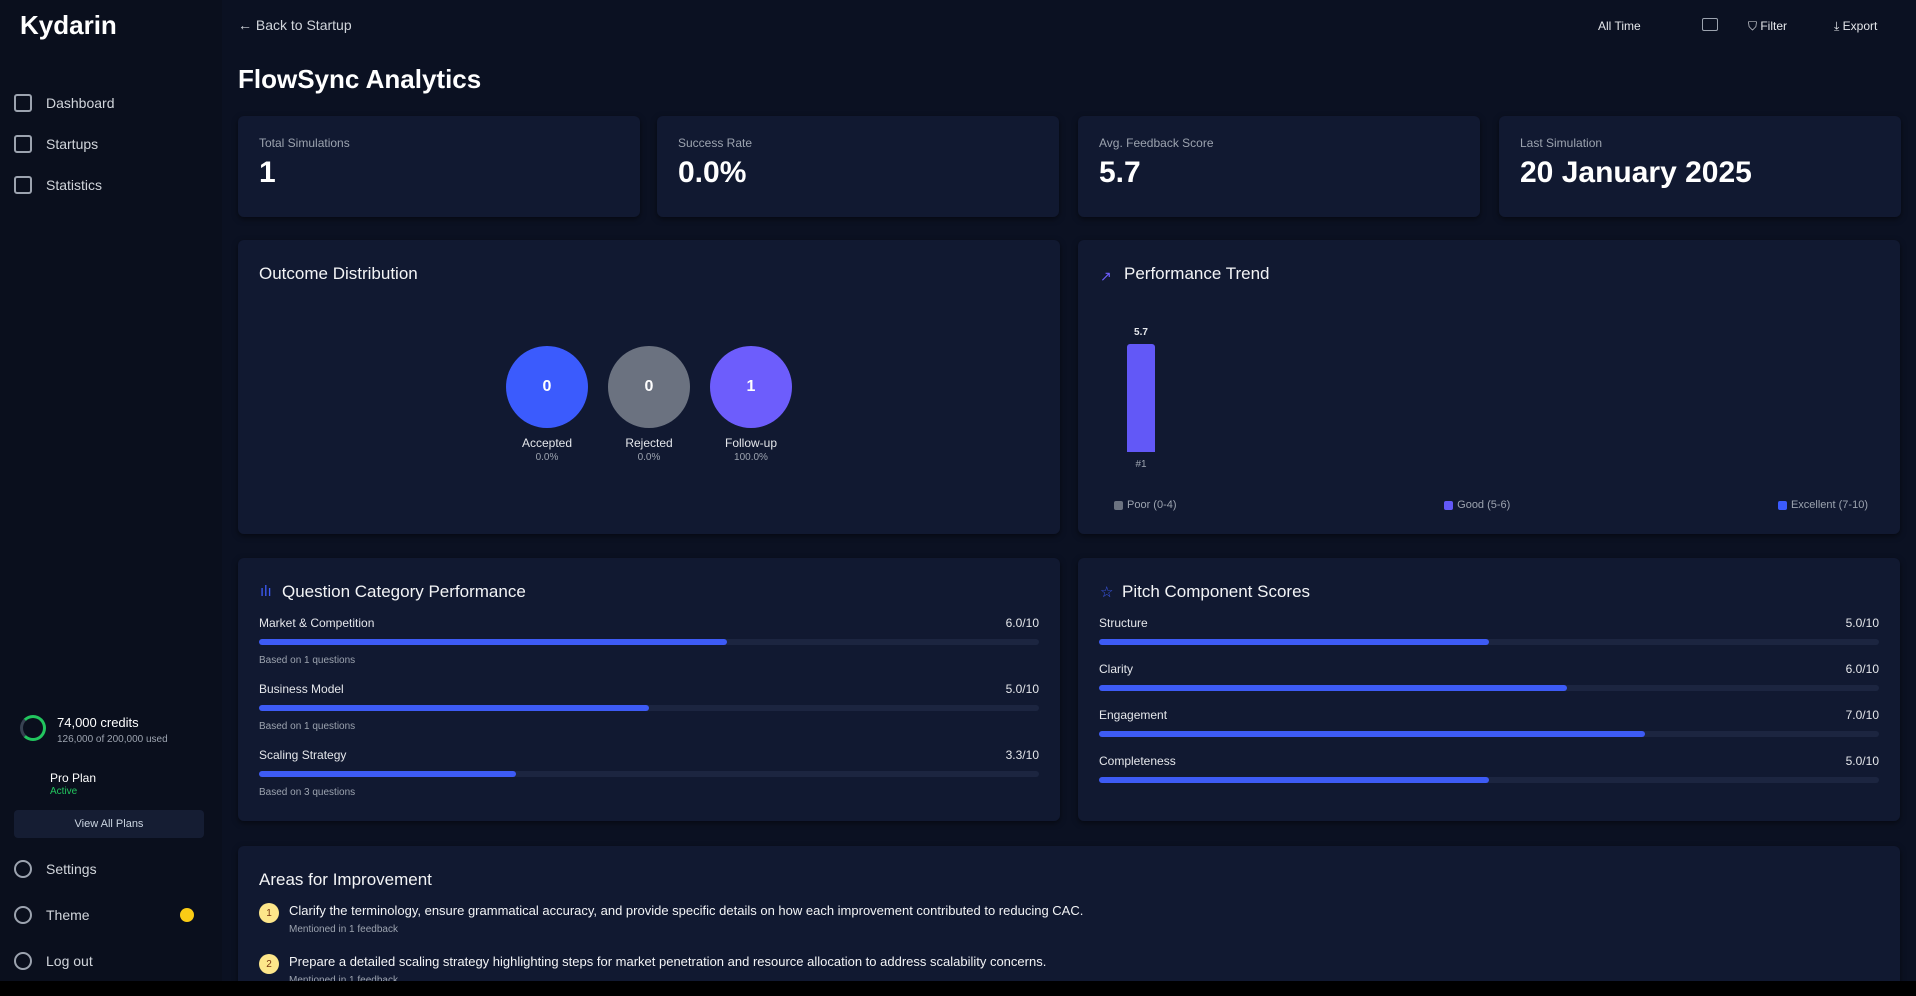 This screenshot has height=996, width=1916. I want to click on filter-button: ⛉ Filter, so click(1768, 26).